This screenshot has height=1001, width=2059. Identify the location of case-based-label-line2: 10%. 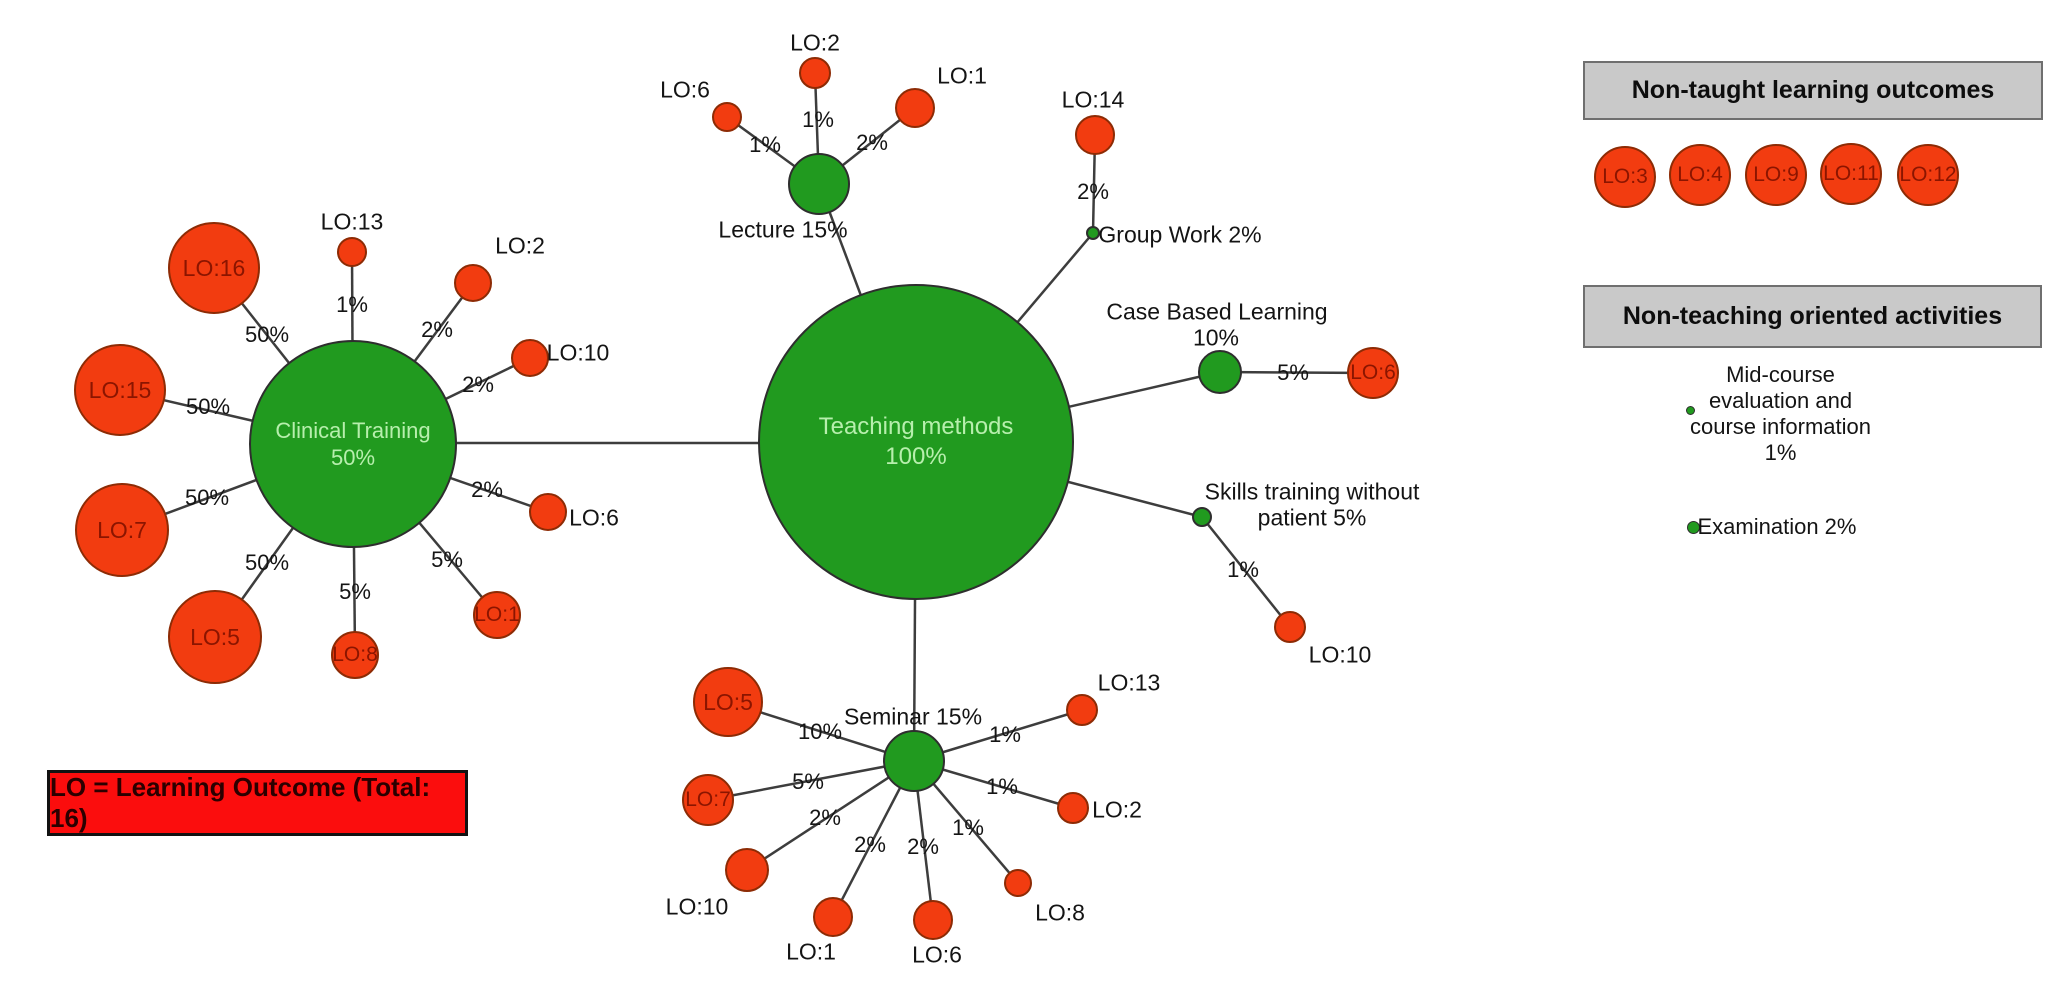
(1216, 337).